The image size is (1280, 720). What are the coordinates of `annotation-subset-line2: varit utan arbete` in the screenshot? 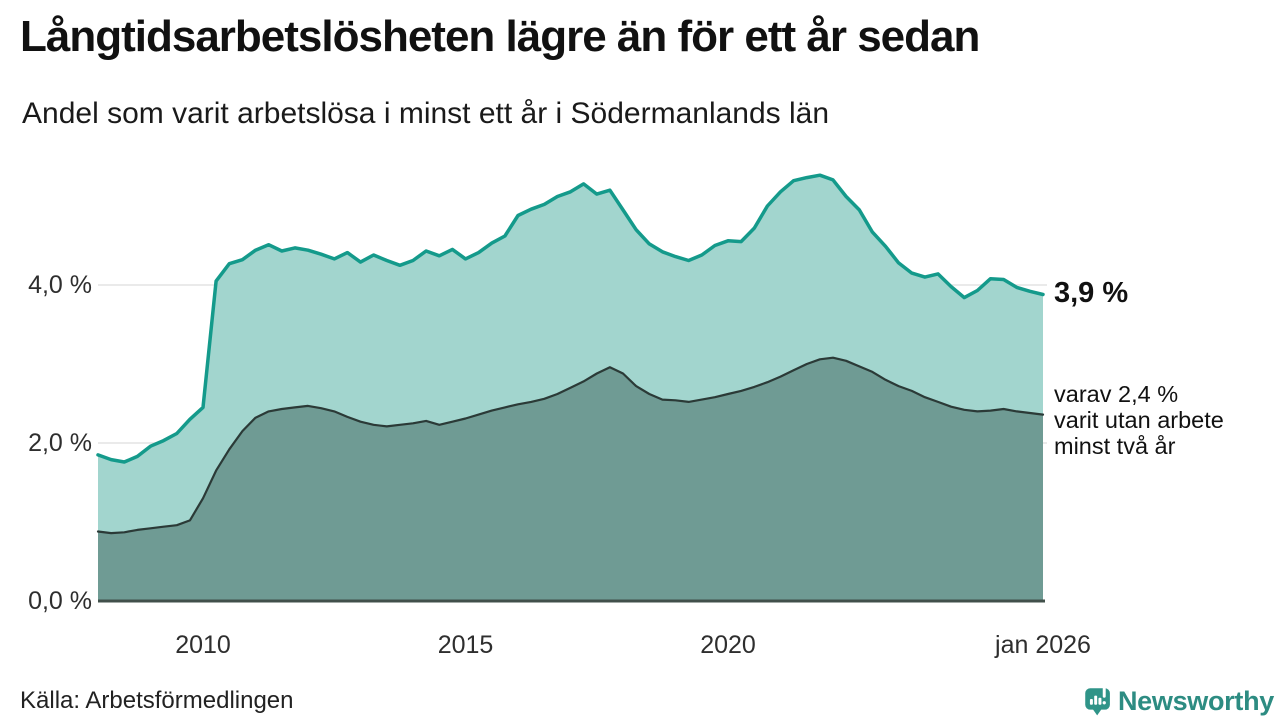 It's located at (1139, 419).